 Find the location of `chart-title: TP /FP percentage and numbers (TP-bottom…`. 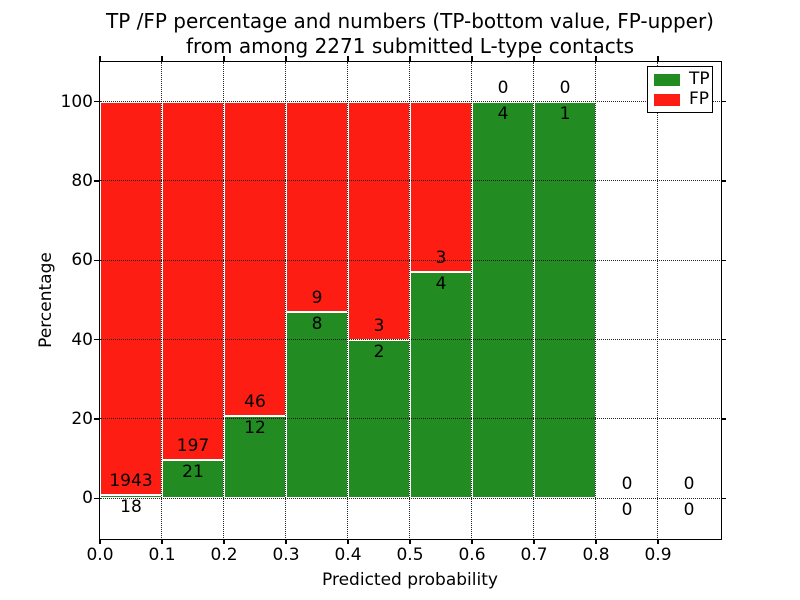

chart-title: TP /FP percentage and numbers (TP-bottom… is located at coordinates (405, 34).